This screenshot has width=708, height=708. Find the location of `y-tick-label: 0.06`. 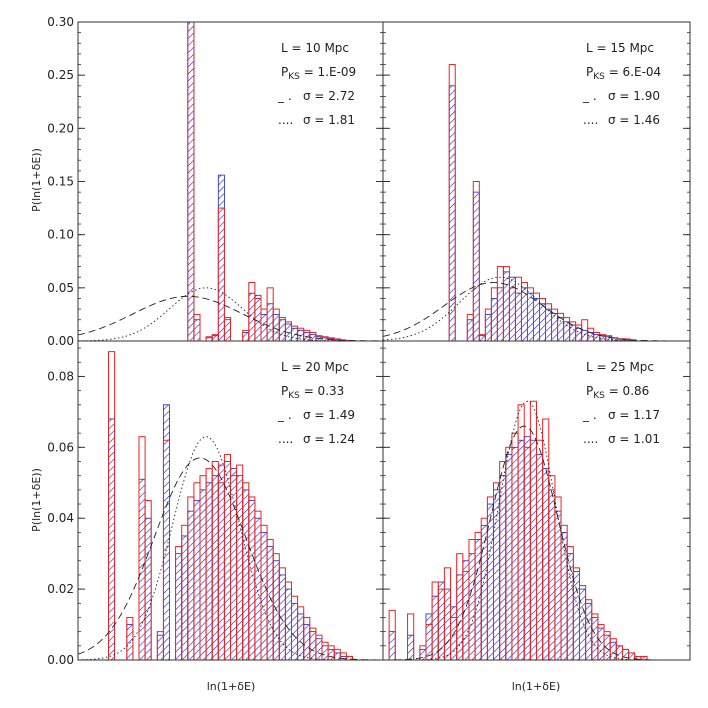

y-tick-label: 0.06 is located at coordinates (60, 447).